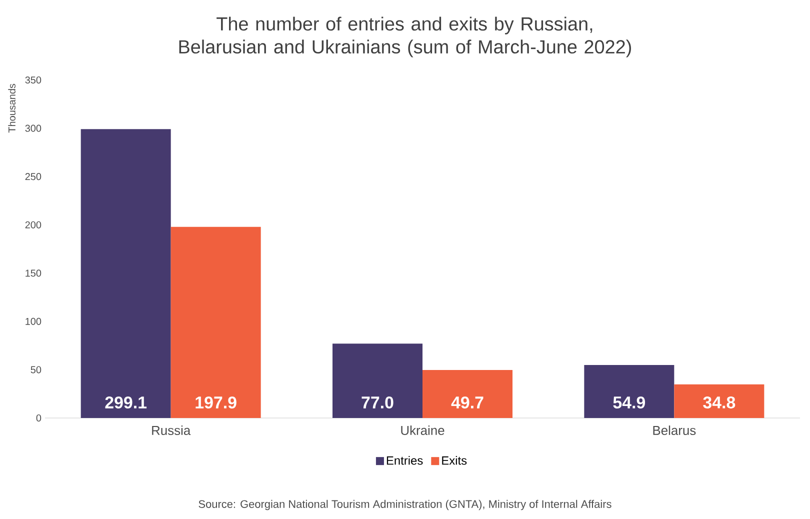  I want to click on y-tick-label: 200, so click(33, 224).